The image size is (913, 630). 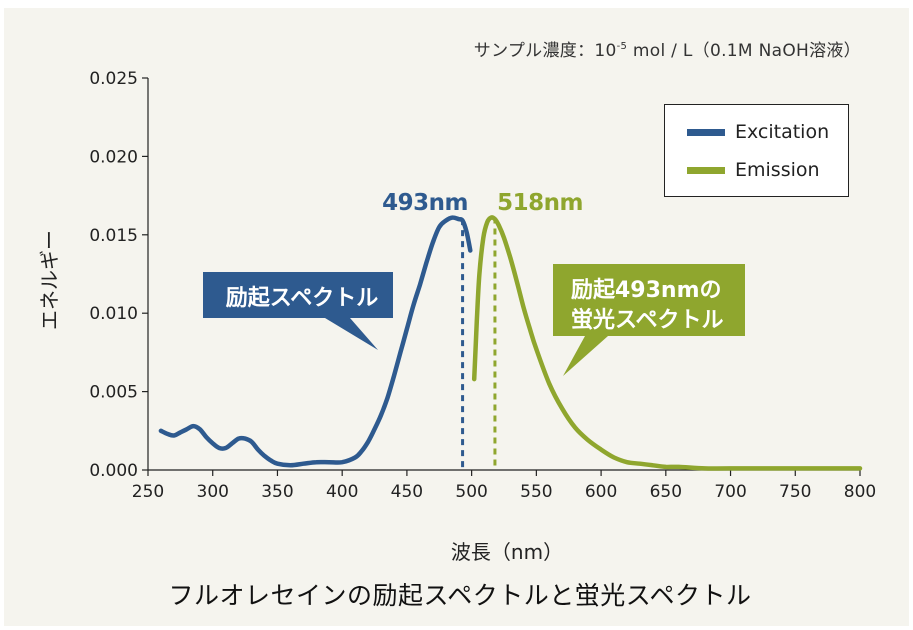 I want to click on y-tick-label: 0.025, so click(x=113, y=79).